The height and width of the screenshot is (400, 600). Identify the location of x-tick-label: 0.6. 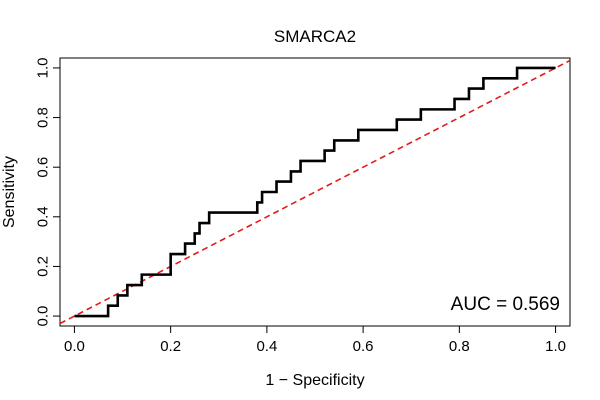
(363, 346).